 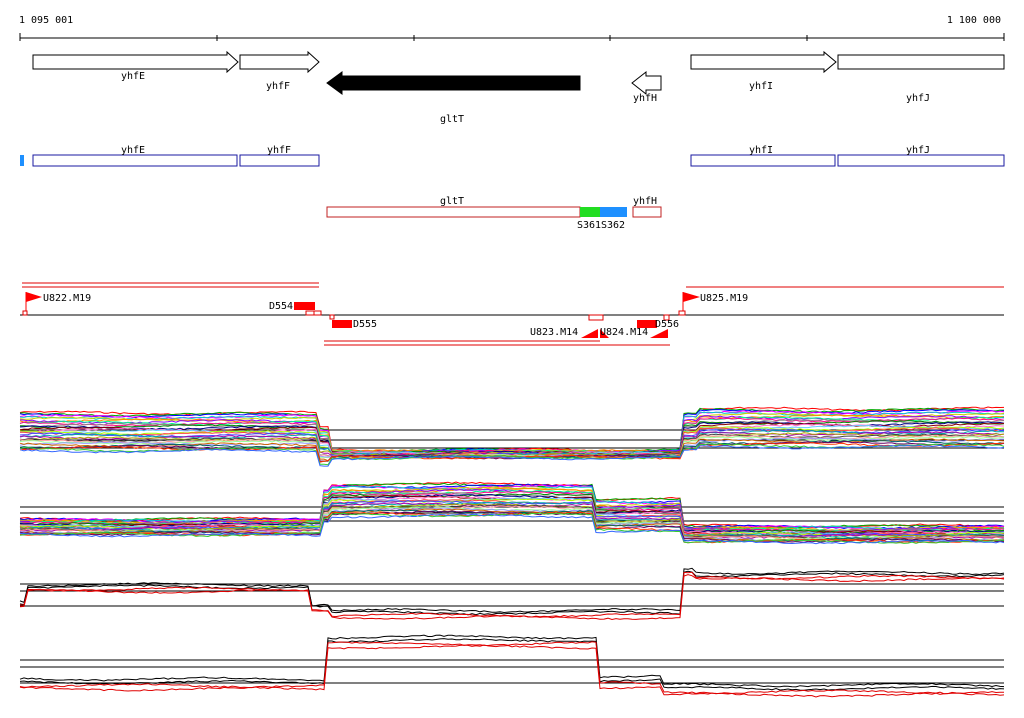 What do you see at coordinates (659, 333) in the screenshot?
I see `promoter-flag-D556` at bounding box center [659, 333].